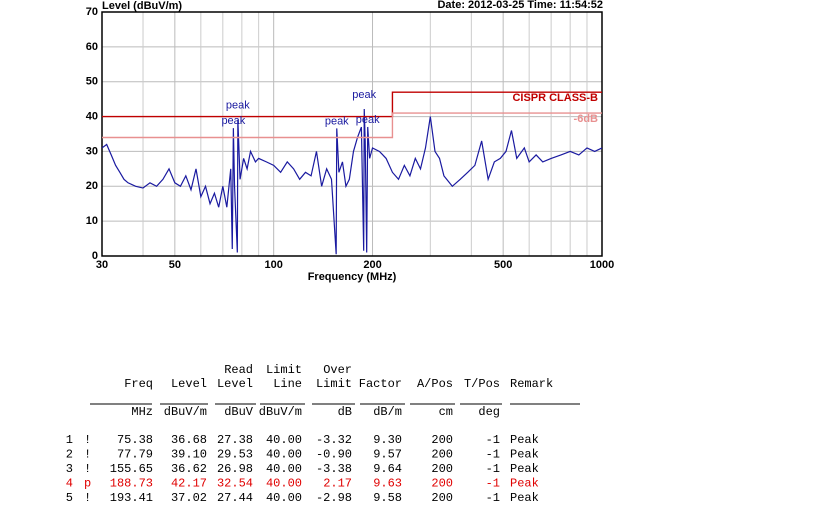 Image resolution: width=840 pixels, height=525 pixels. I want to click on x-tick-label: 1000, so click(602, 265).